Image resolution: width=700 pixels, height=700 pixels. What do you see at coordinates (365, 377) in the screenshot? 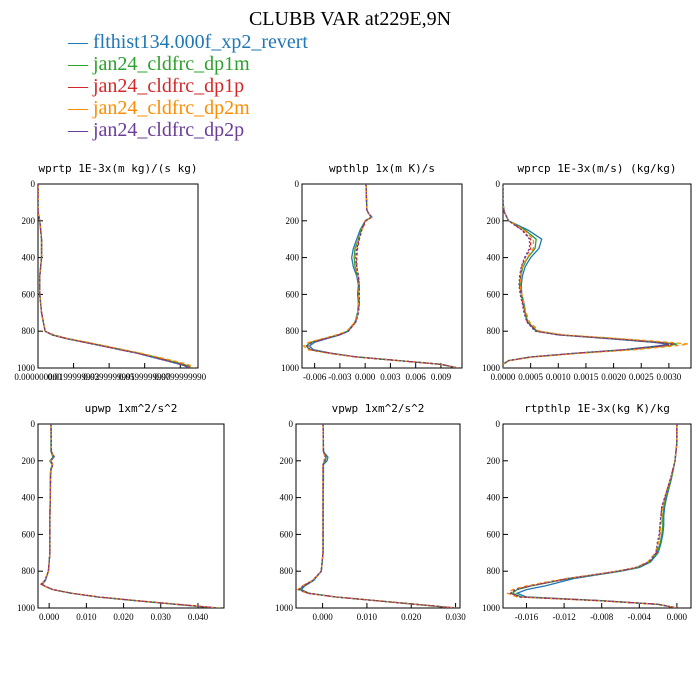
I see `panel-1-xtick-label-2: 0.000` at bounding box center [365, 377].